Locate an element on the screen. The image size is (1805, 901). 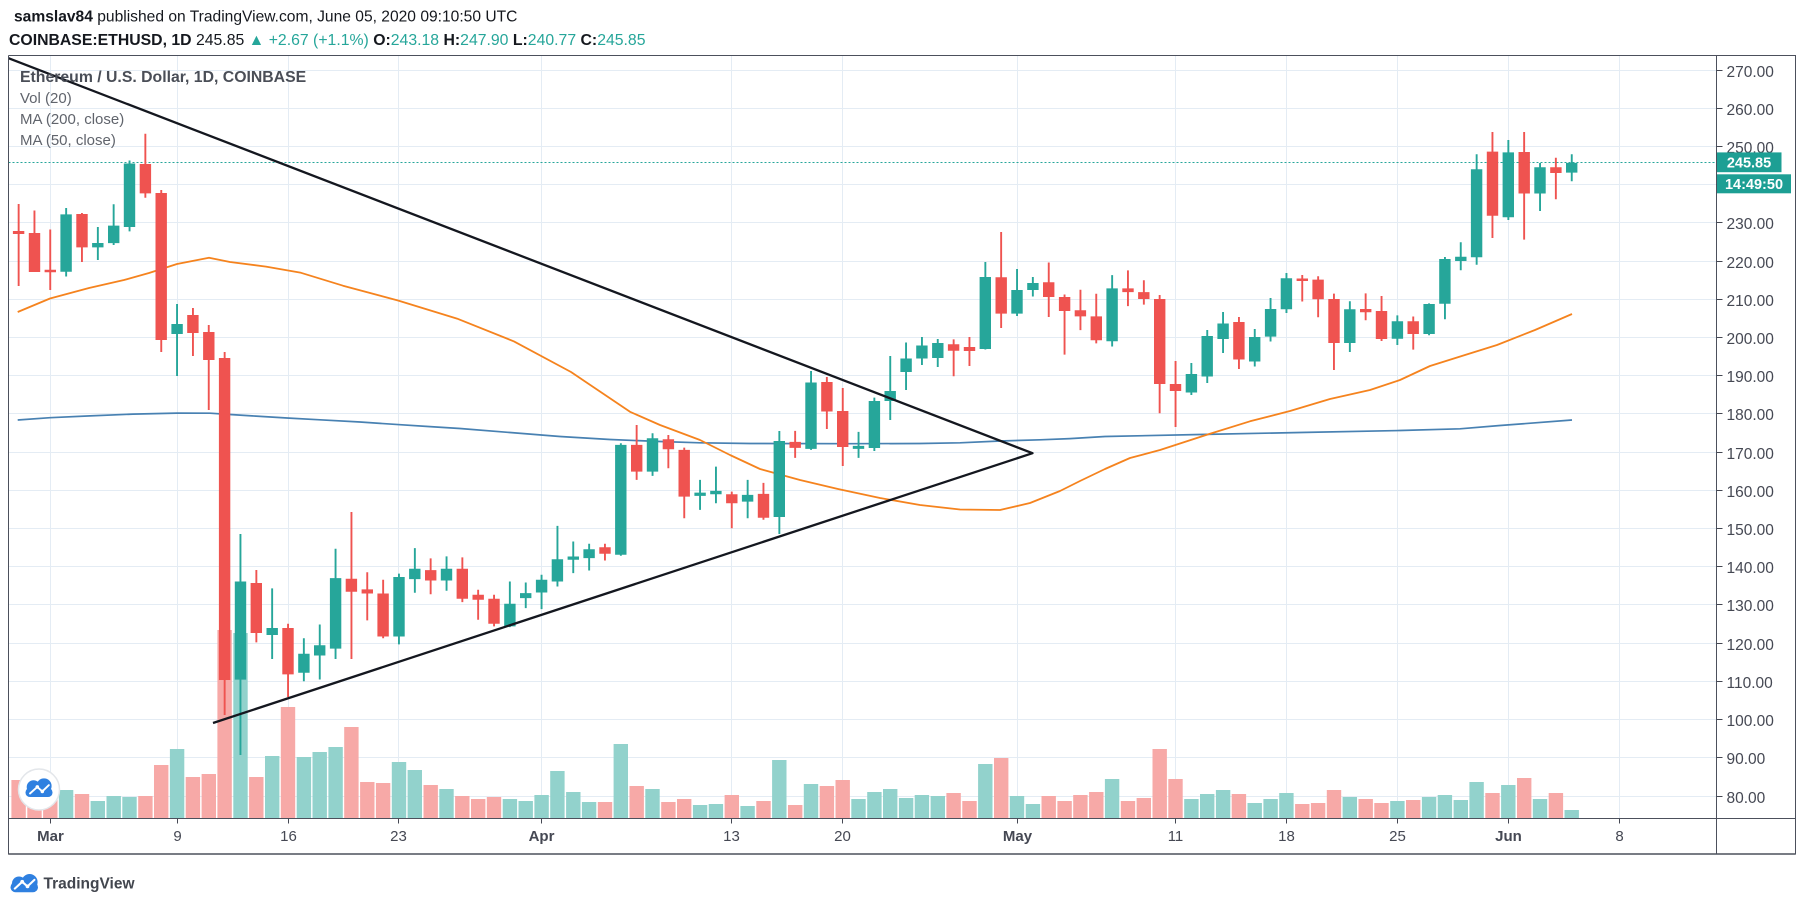
svg-text: 200.00 is located at coordinates (1751, 339).